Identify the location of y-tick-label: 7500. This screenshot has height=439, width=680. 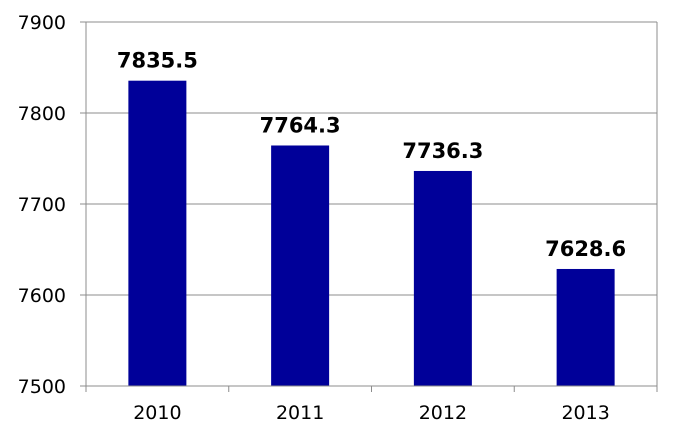
(42, 387).